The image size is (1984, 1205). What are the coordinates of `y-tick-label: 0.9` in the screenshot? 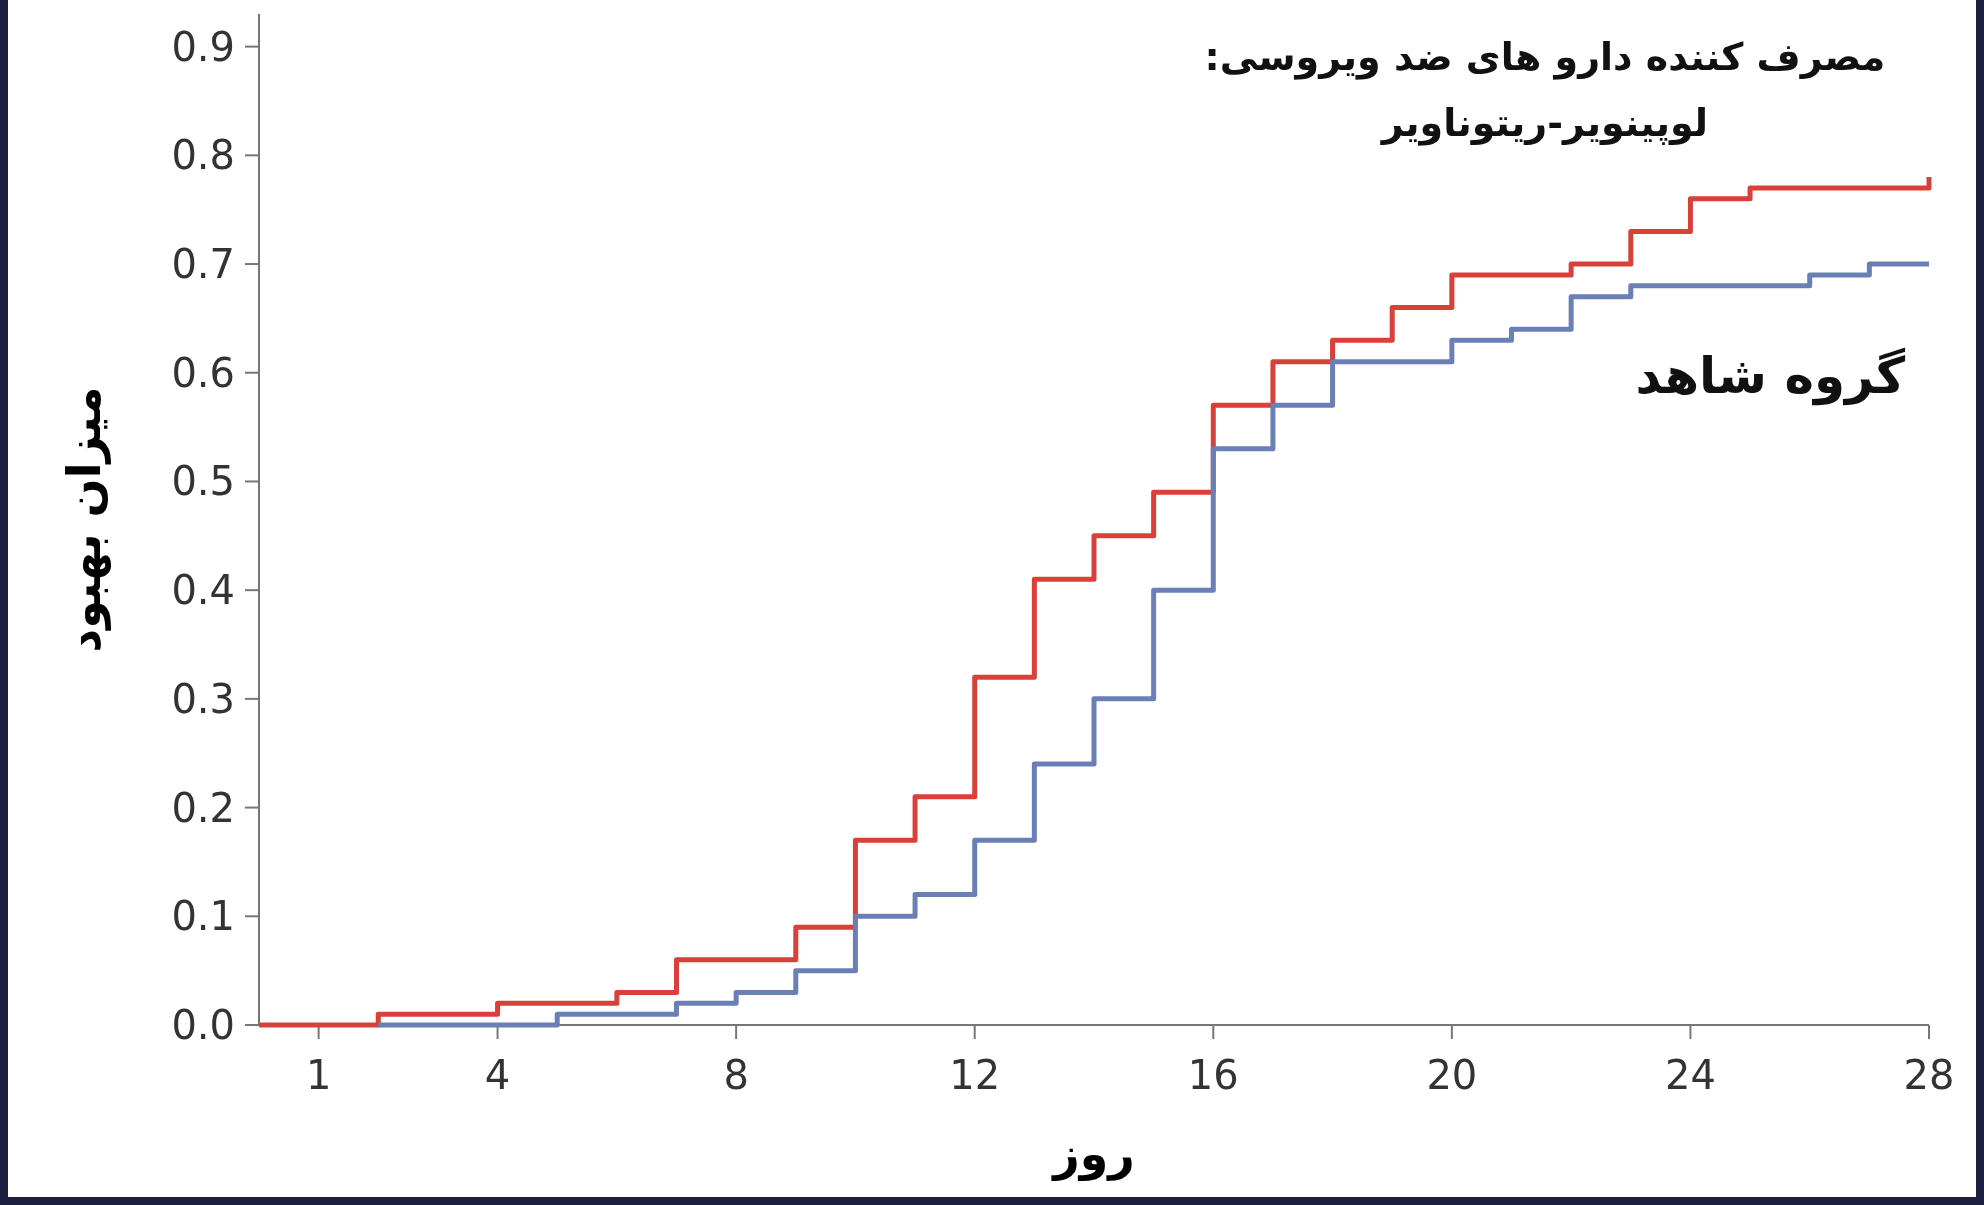 It's located at (203, 46).